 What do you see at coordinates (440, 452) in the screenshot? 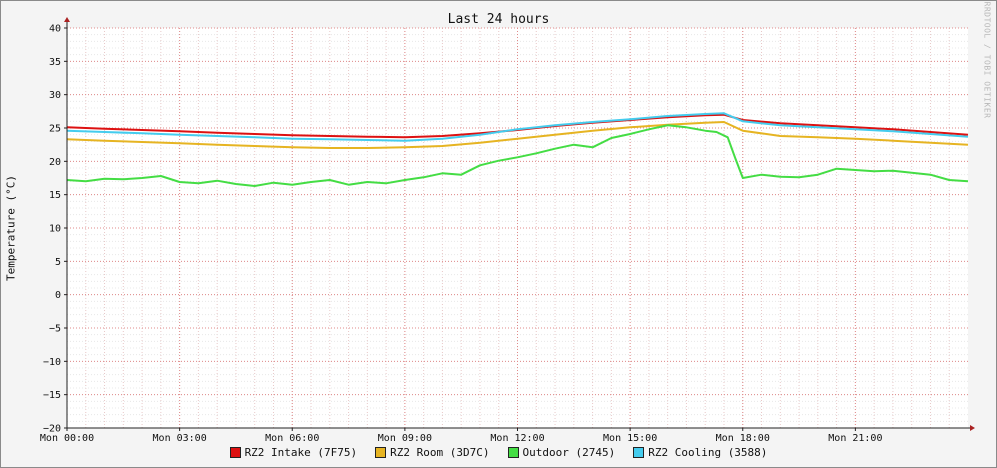
I see `legend-label: RZ2 Room (3D7C)` at bounding box center [440, 452].